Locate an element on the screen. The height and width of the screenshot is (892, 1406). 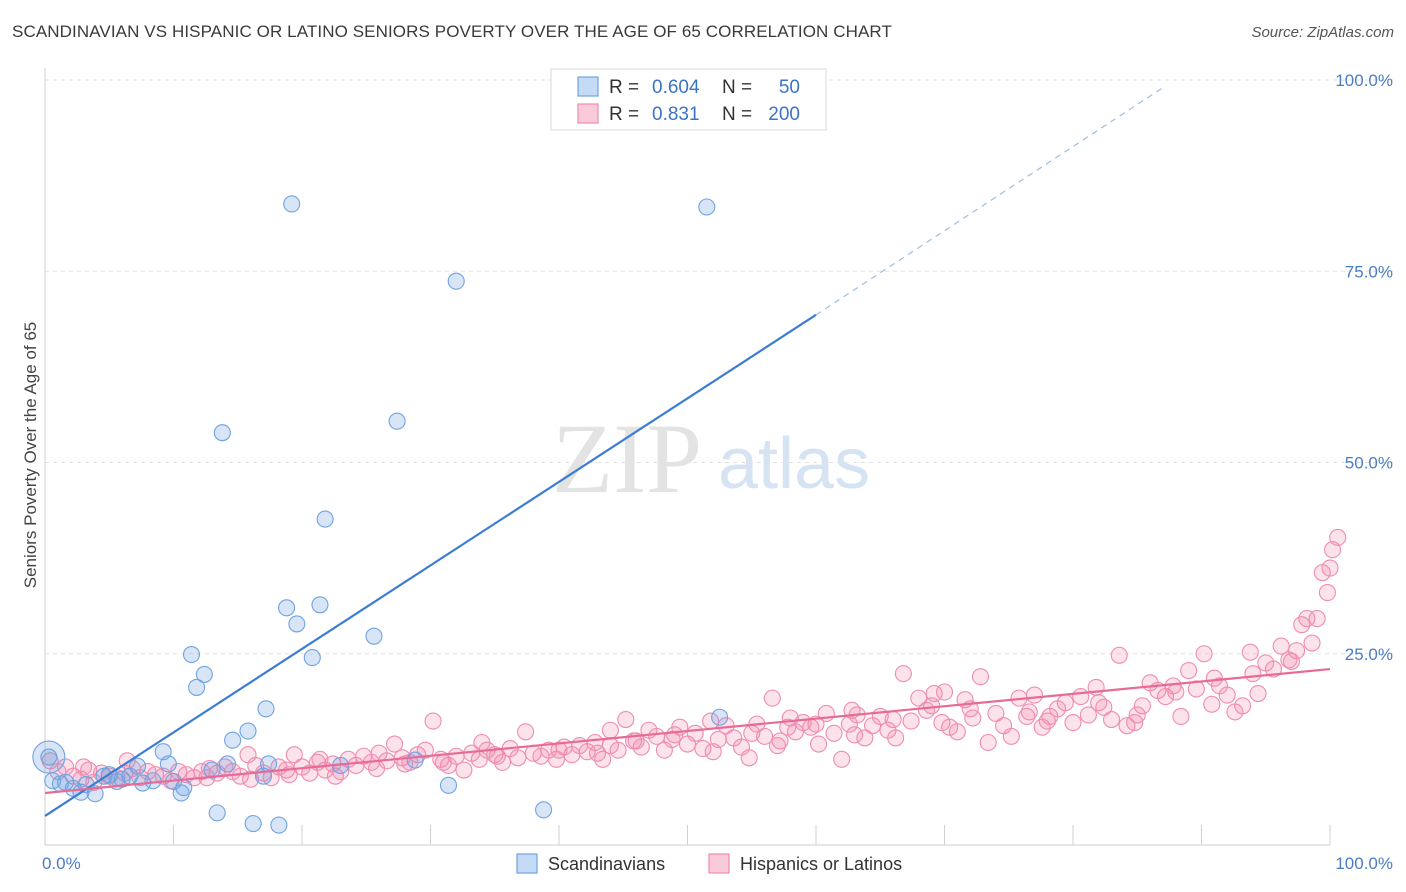
watermark: ZIP atlas is located at coordinates (711, 458).